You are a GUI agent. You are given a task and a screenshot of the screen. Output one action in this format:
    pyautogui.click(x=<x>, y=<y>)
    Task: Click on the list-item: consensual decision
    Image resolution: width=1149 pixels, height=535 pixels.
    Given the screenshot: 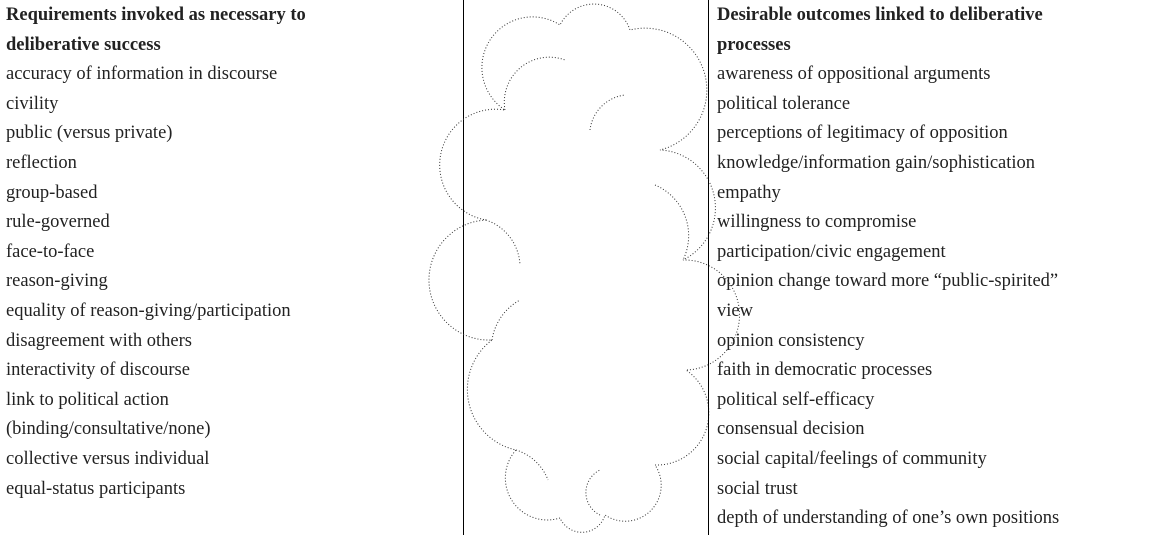 What is the action you would take?
    pyautogui.click(x=791, y=429)
    